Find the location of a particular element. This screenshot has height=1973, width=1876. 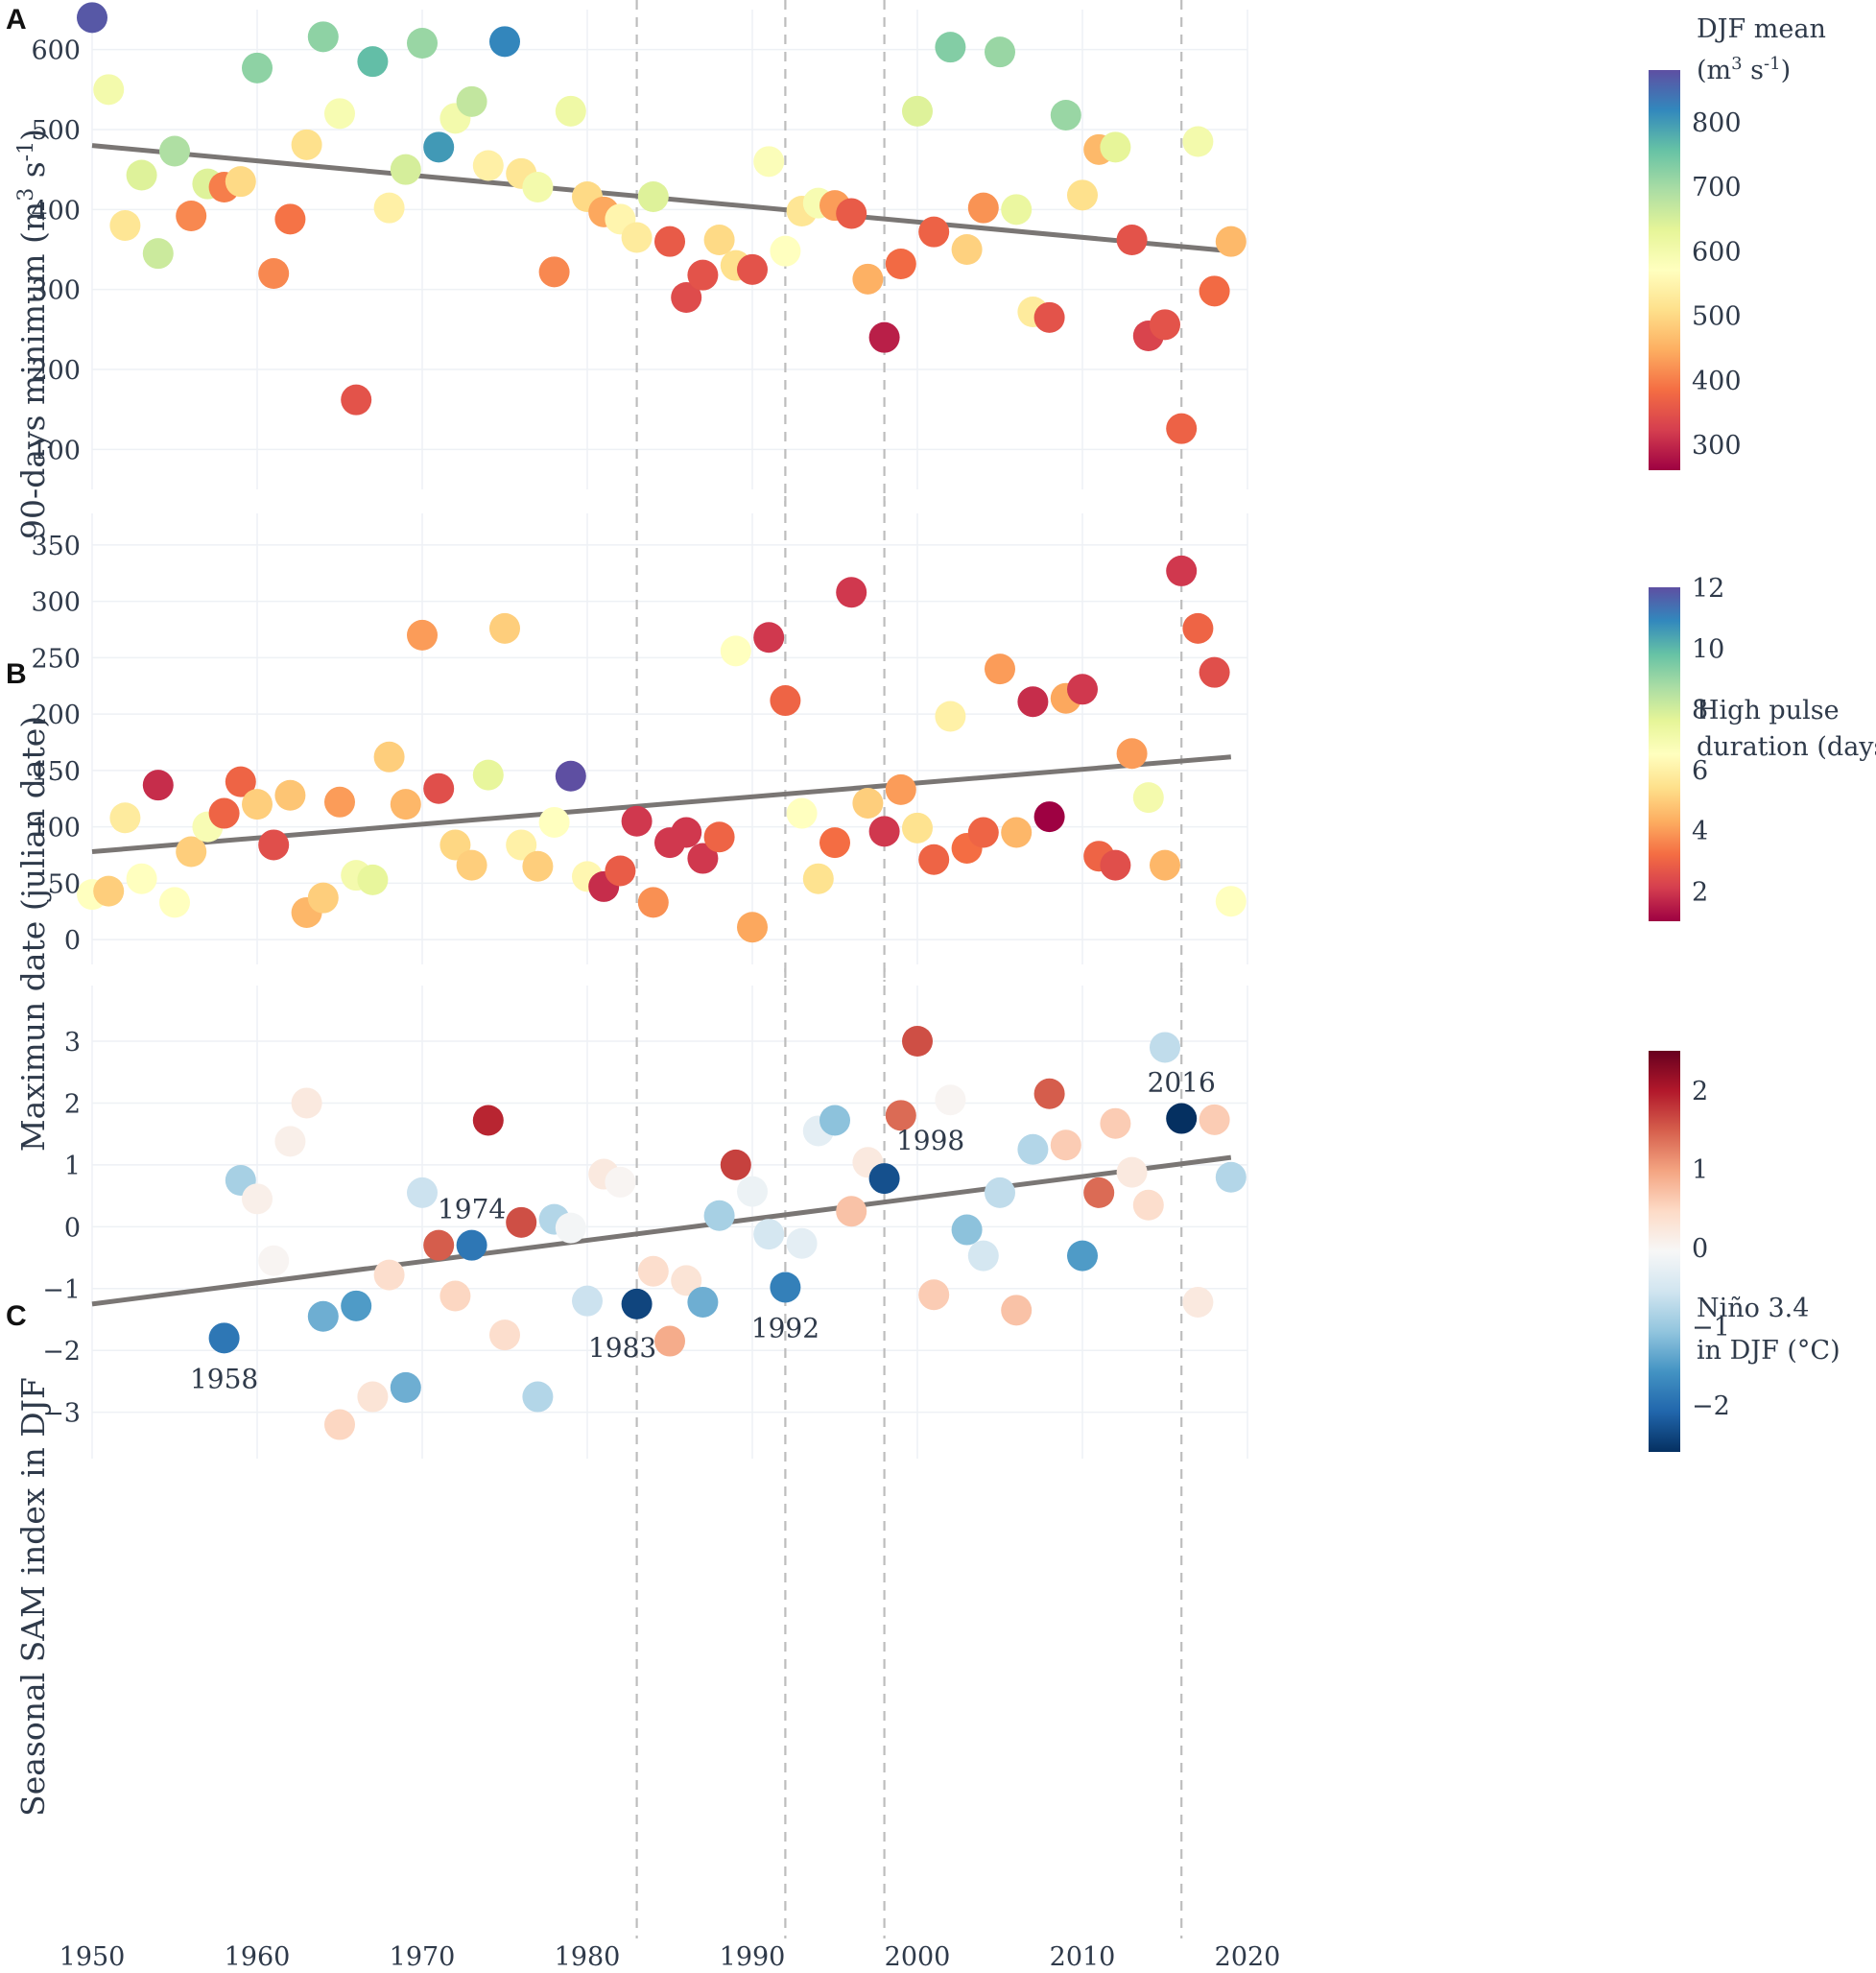

x-tick-label: 1990 is located at coordinates (753, 1957).